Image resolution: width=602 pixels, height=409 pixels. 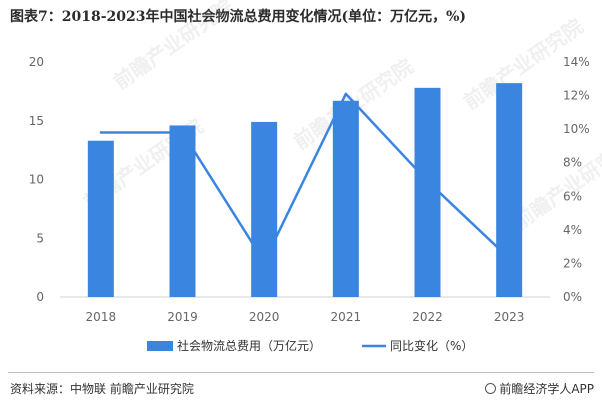 What do you see at coordinates (509, 317) in the screenshot?
I see `x-tick-label: 2023` at bounding box center [509, 317].